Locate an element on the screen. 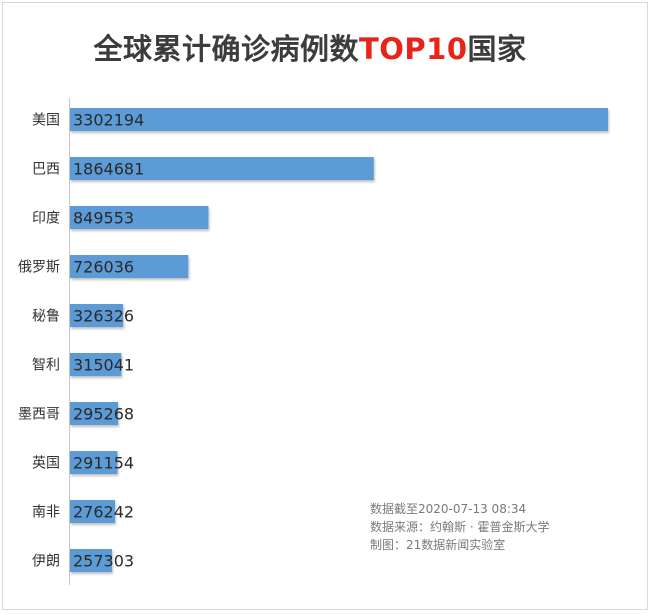 This screenshot has width=652, height=614. value-label-2: 849553 is located at coordinates (103, 218).